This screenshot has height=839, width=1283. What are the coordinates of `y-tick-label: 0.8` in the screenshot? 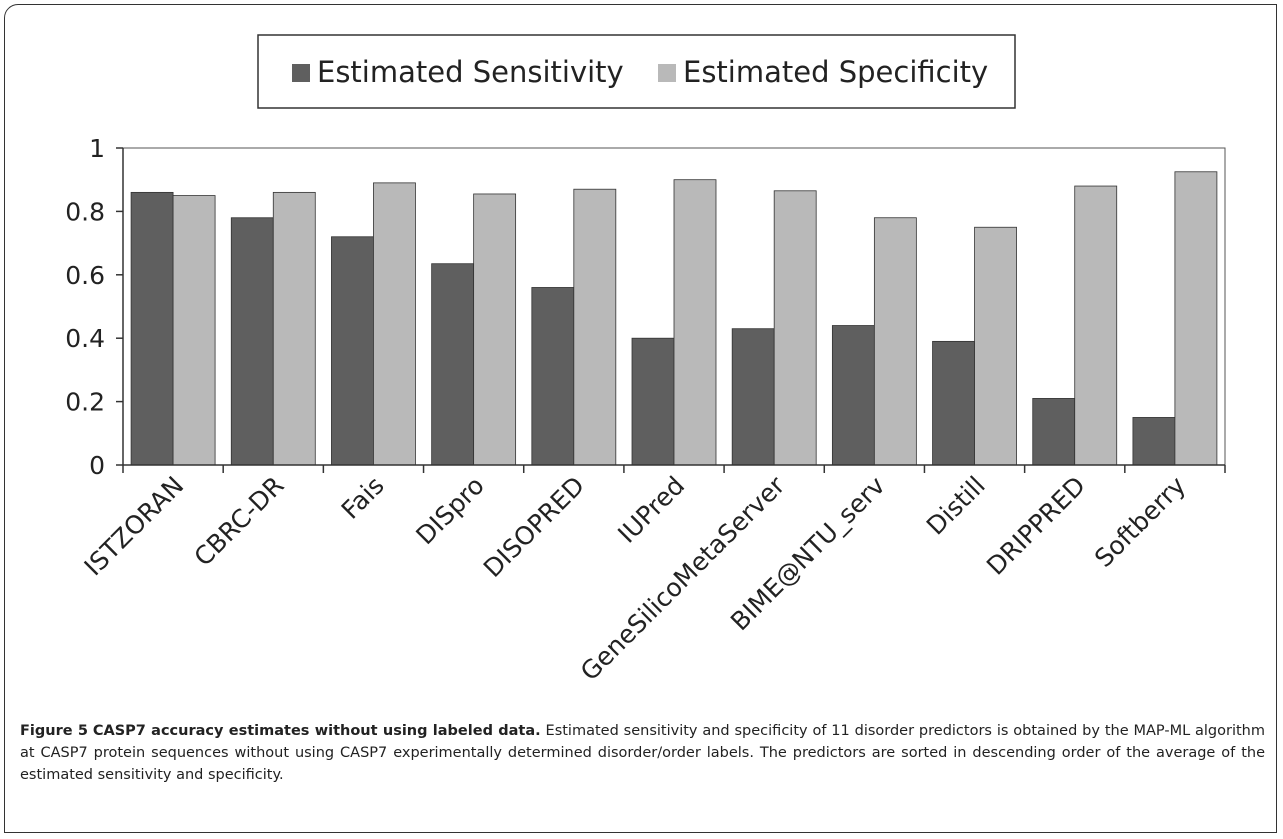 It's located at (85, 211).